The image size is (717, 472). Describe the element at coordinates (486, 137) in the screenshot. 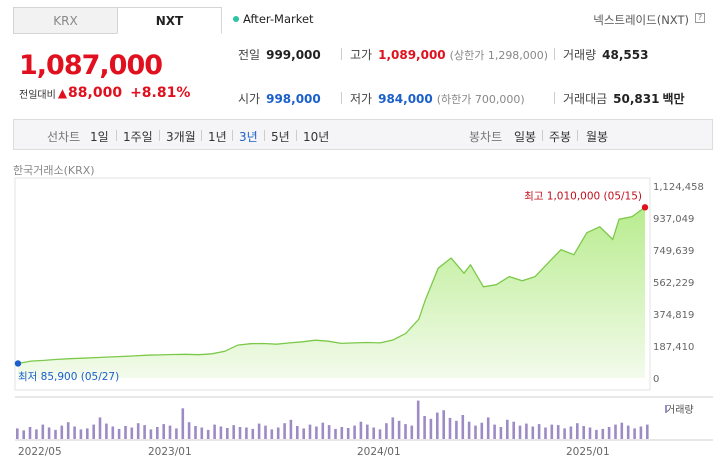

I see `candle-chart-label: 봉차트` at that location.